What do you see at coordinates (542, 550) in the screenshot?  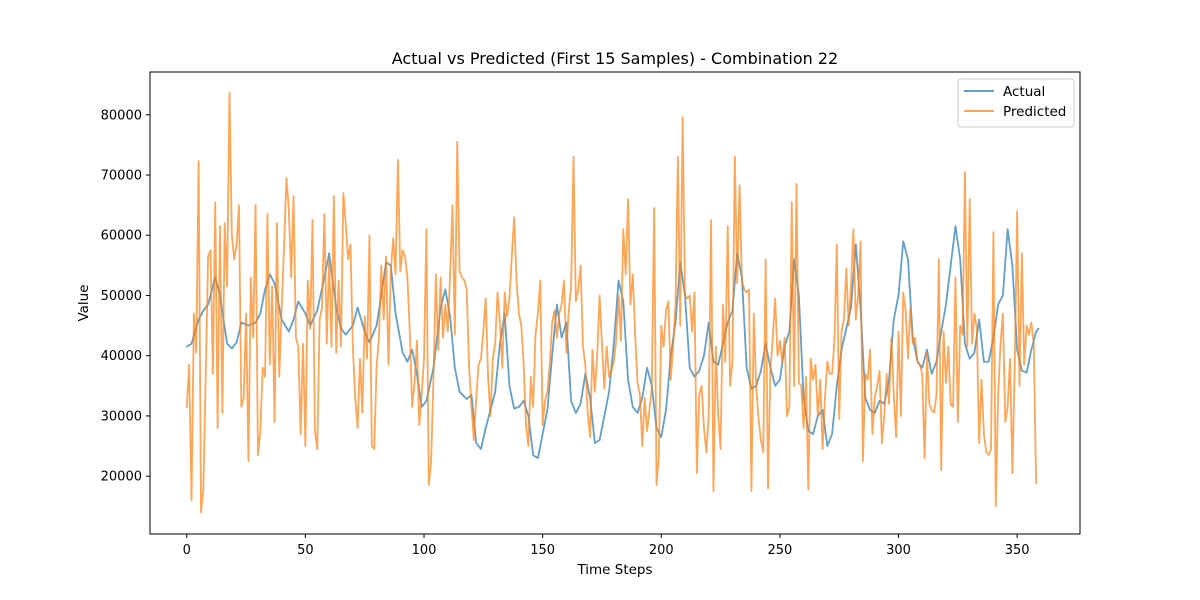 I see `x-tick-label: 150` at bounding box center [542, 550].